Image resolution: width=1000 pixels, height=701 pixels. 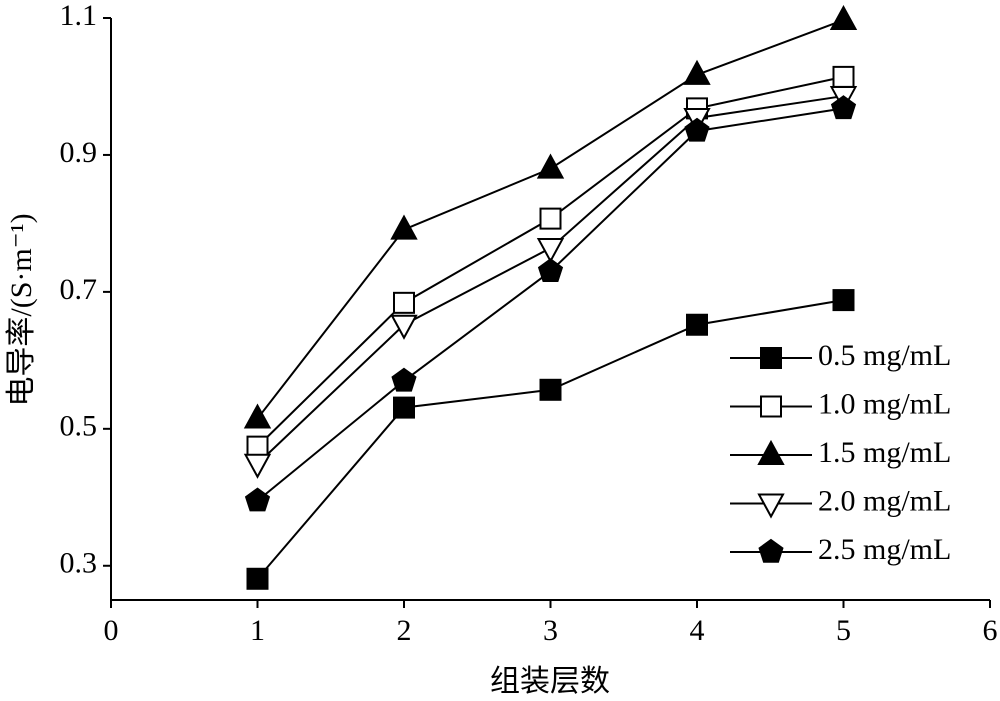 I want to click on legend-label: 2.5 mg/mL, so click(x=884, y=549).